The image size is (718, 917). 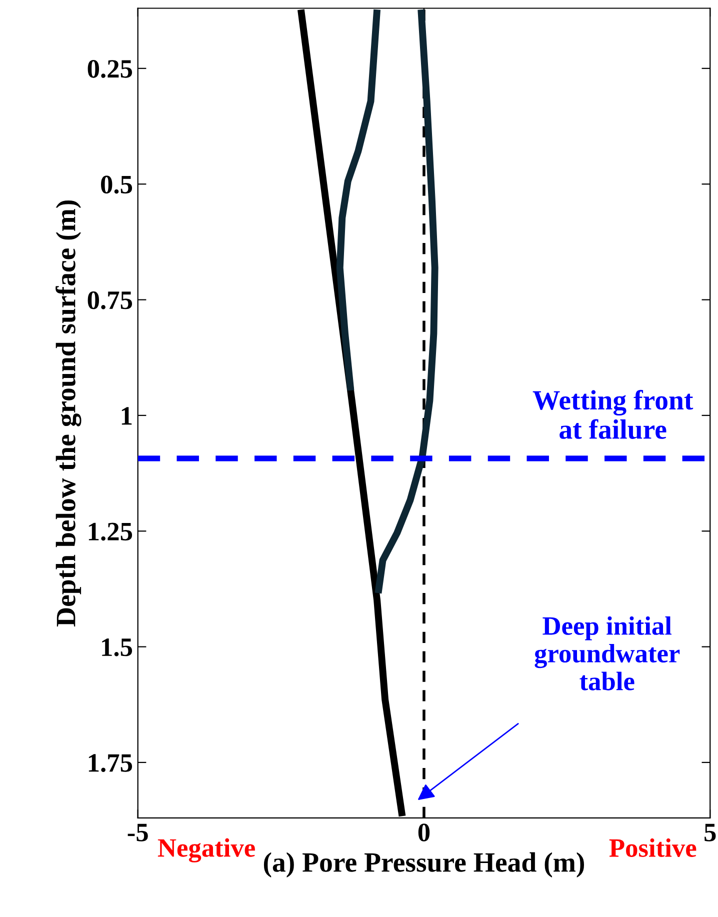 What do you see at coordinates (613, 414) in the screenshot?
I see `ref-line-label: Wetting front at failure` at bounding box center [613, 414].